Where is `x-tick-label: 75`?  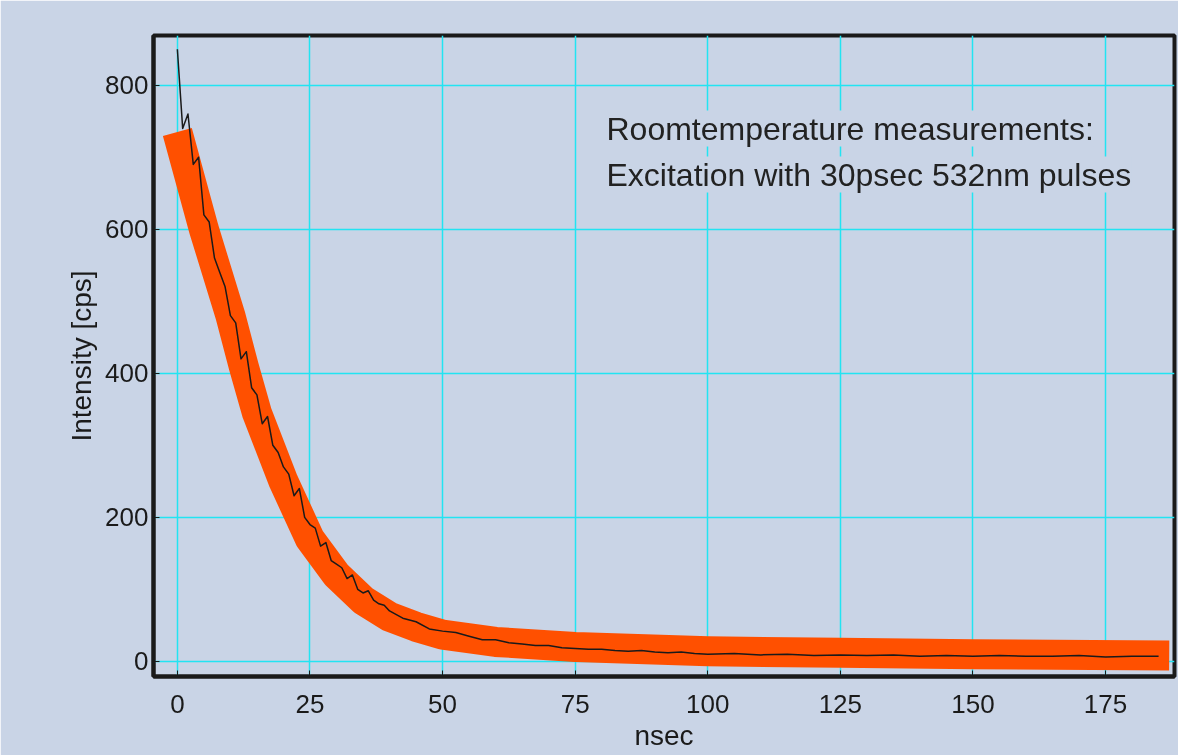 x-tick-label: 75 is located at coordinates (575, 703).